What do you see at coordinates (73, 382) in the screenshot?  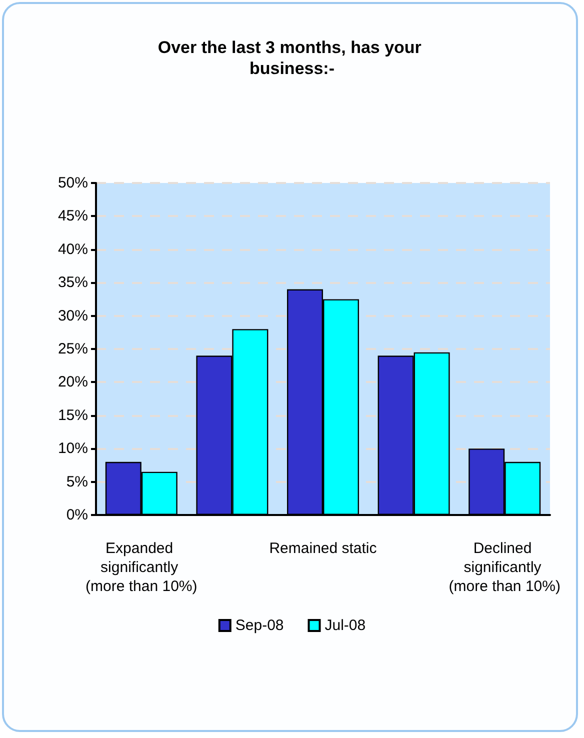 I see `y-tick-label: 20%` at bounding box center [73, 382].